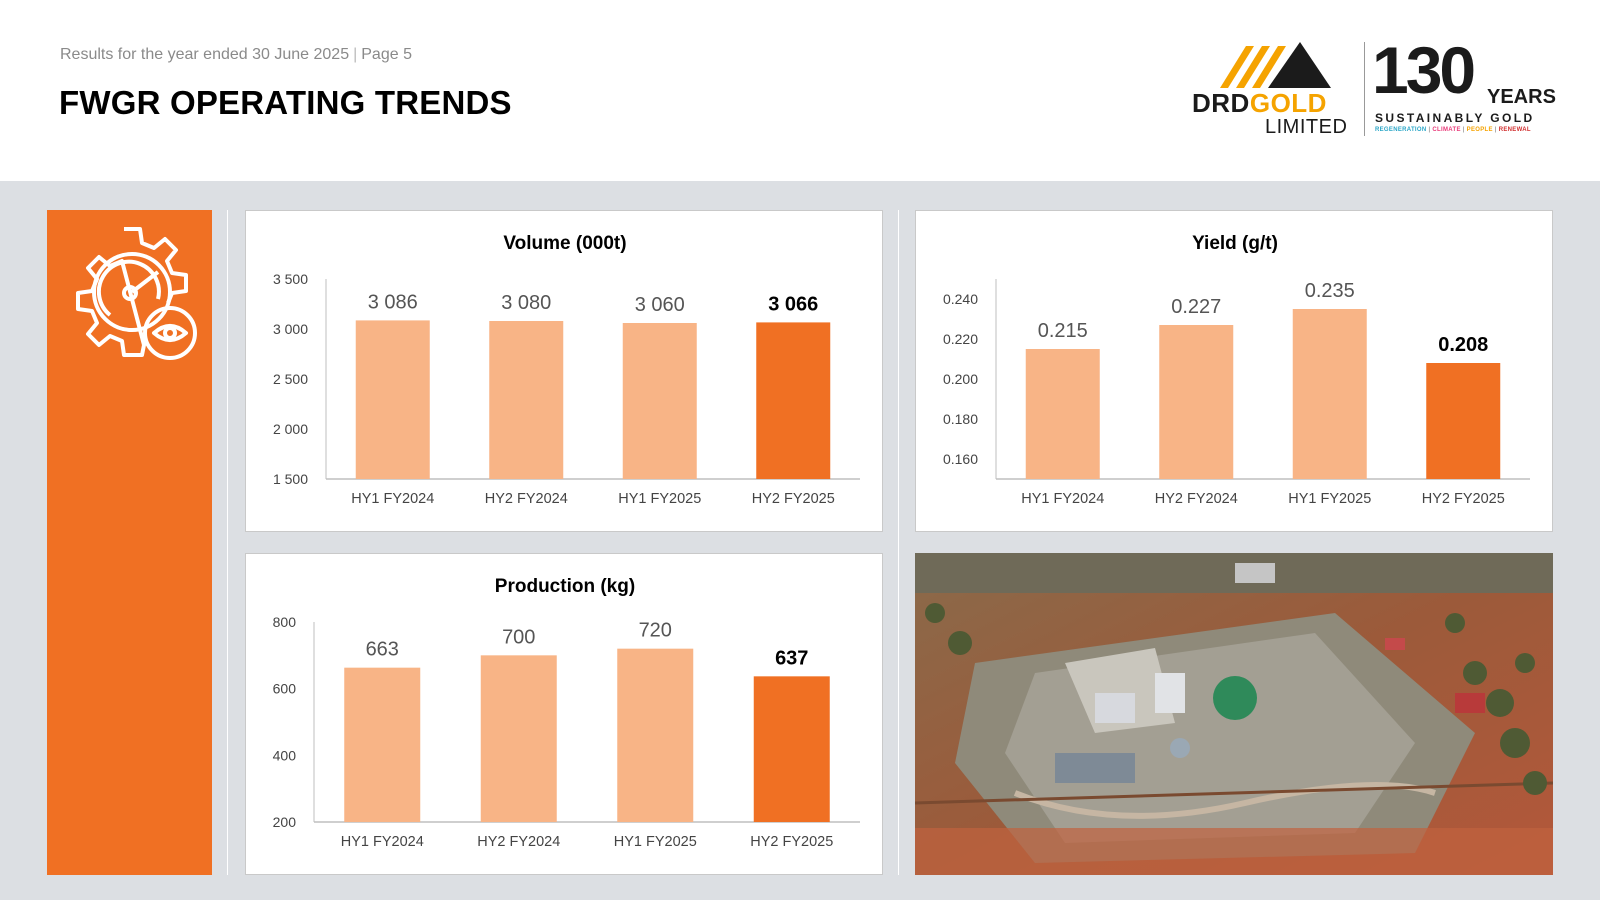  I want to click on data-label: 3 080, so click(526, 303).